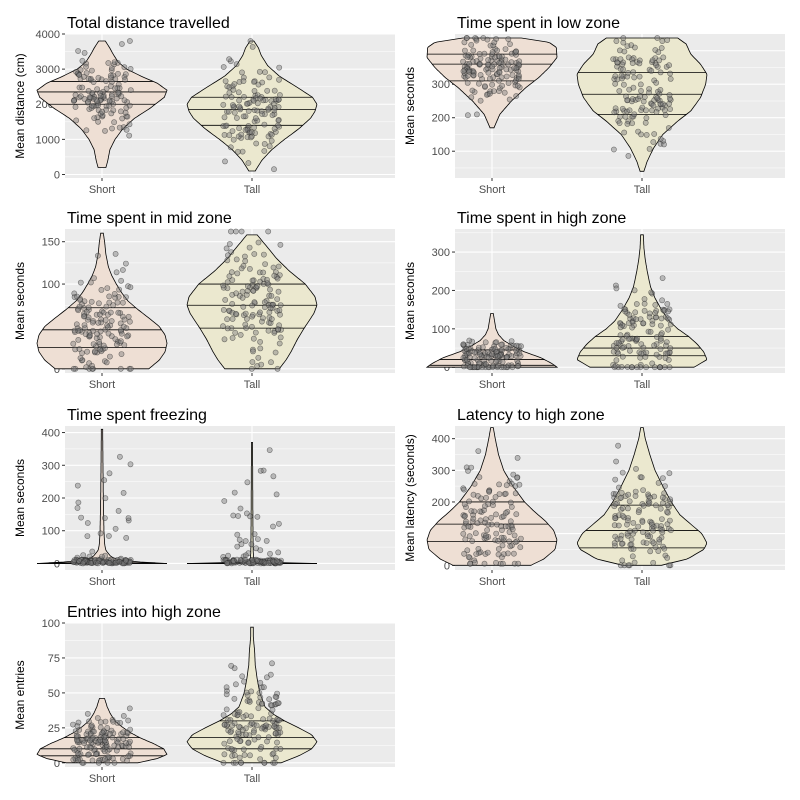 The height and width of the screenshot is (800, 800). What do you see at coordinates (642, 301) in the screenshot?
I see `violin-tall` at bounding box center [642, 301].